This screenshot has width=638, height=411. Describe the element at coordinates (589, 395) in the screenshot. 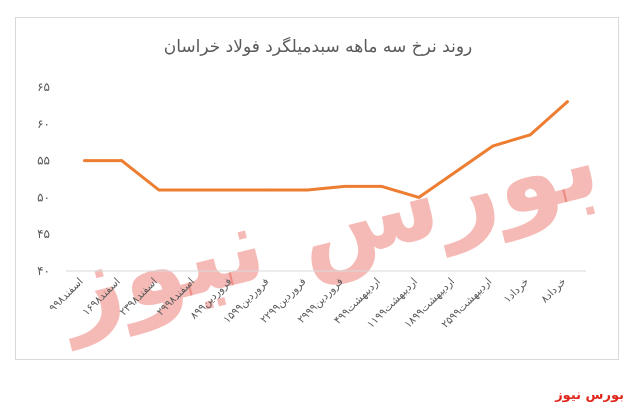

I see `footer-brand: بورس نیوز` at that location.